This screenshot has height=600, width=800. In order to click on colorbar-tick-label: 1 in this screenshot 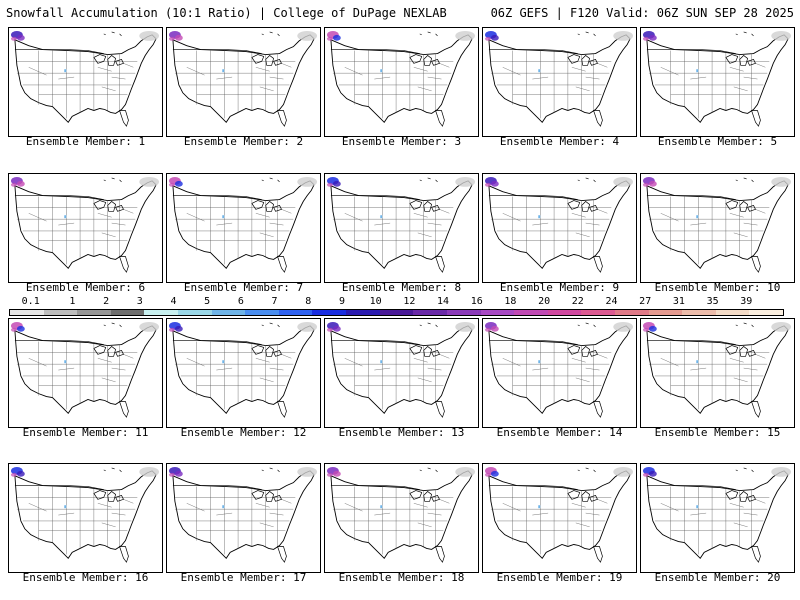, I will do `click(72, 301)`.